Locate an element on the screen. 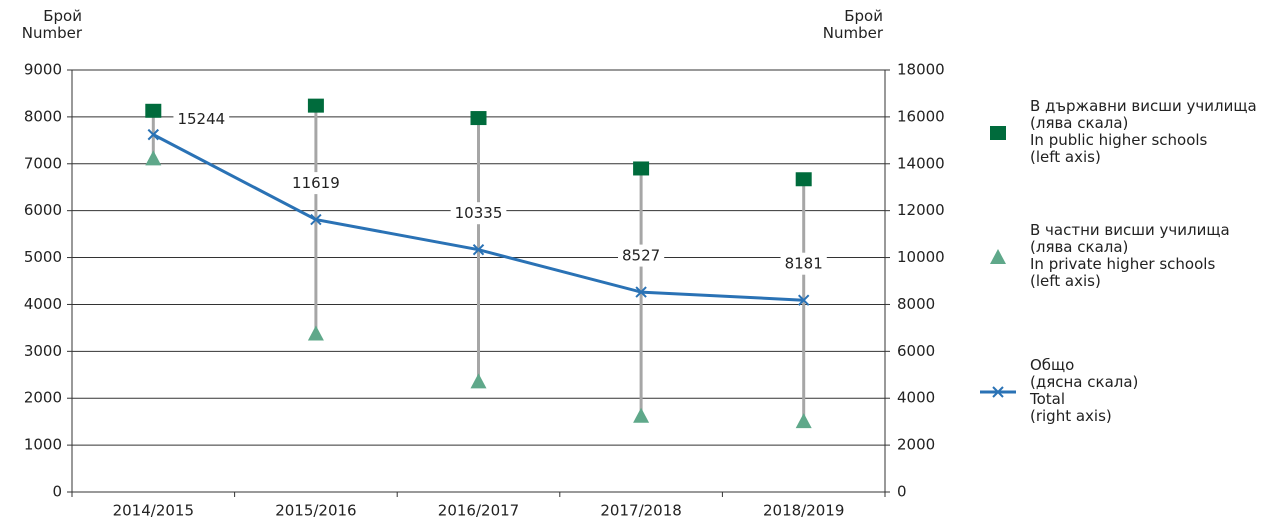  y-tick-label: 0 is located at coordinates (57, 492).